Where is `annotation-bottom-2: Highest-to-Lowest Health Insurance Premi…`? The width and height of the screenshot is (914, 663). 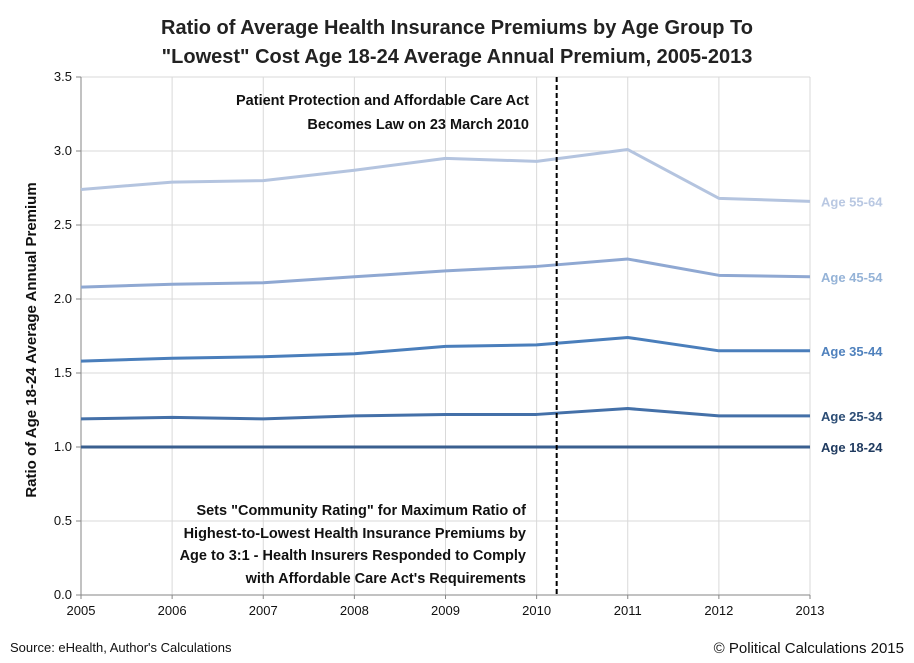
annotation-bottom-2: Highest-to-Lowest Health Insurance Premi… is located at coordinates (355, 534).